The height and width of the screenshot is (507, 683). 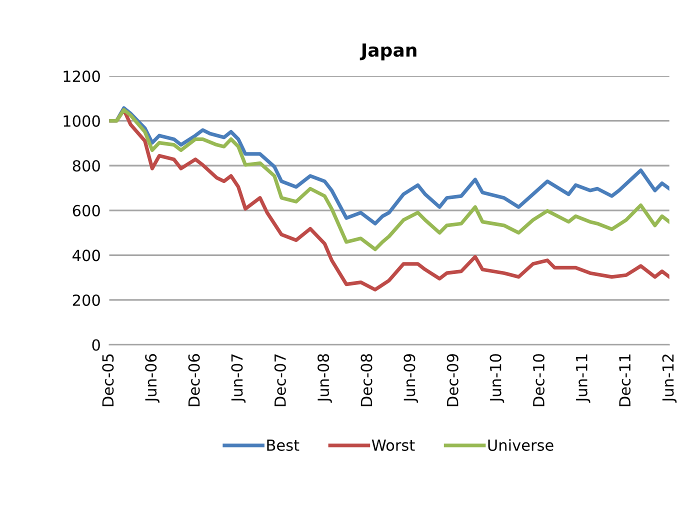 What do you see at coordinates (669, 378) in the screenshot?
I see `x-tick-label: Jun-12` at bounding box center [669, 378].